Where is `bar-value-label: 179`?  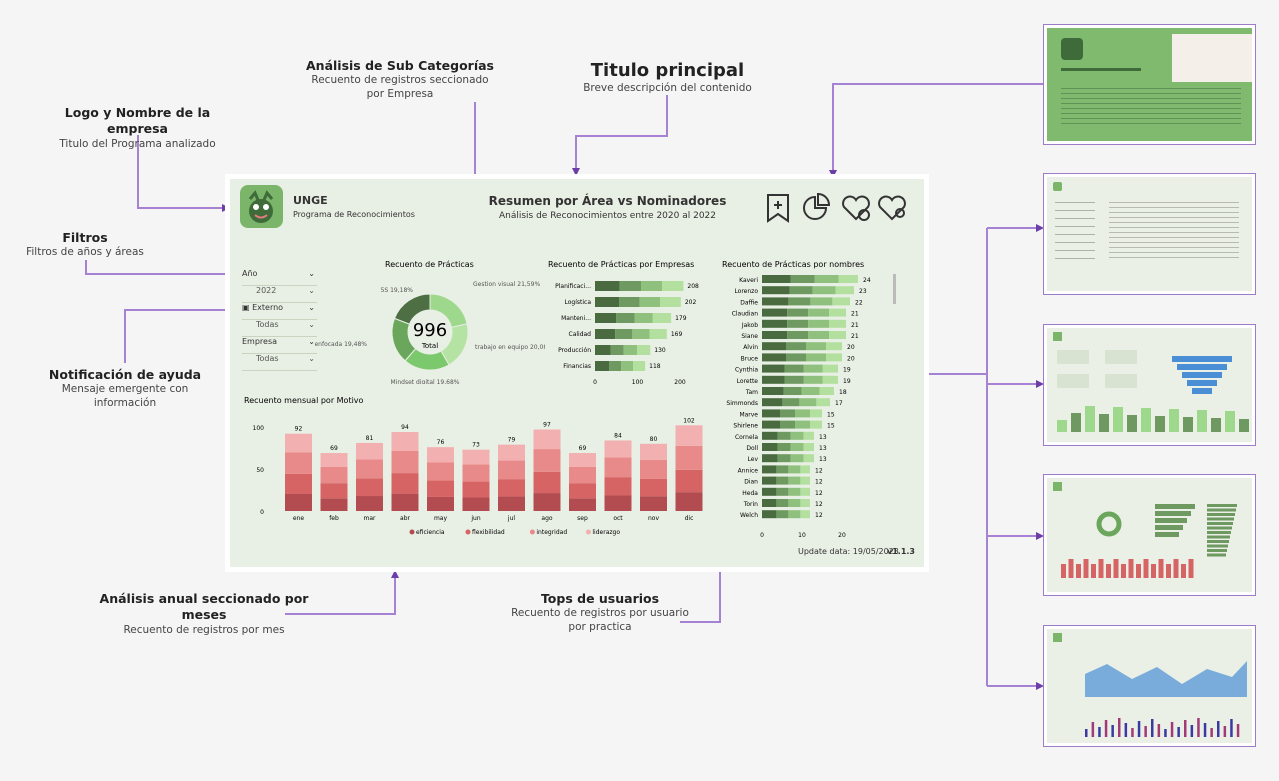
bar-value-label: 179 is located at coordinates (681, 318).